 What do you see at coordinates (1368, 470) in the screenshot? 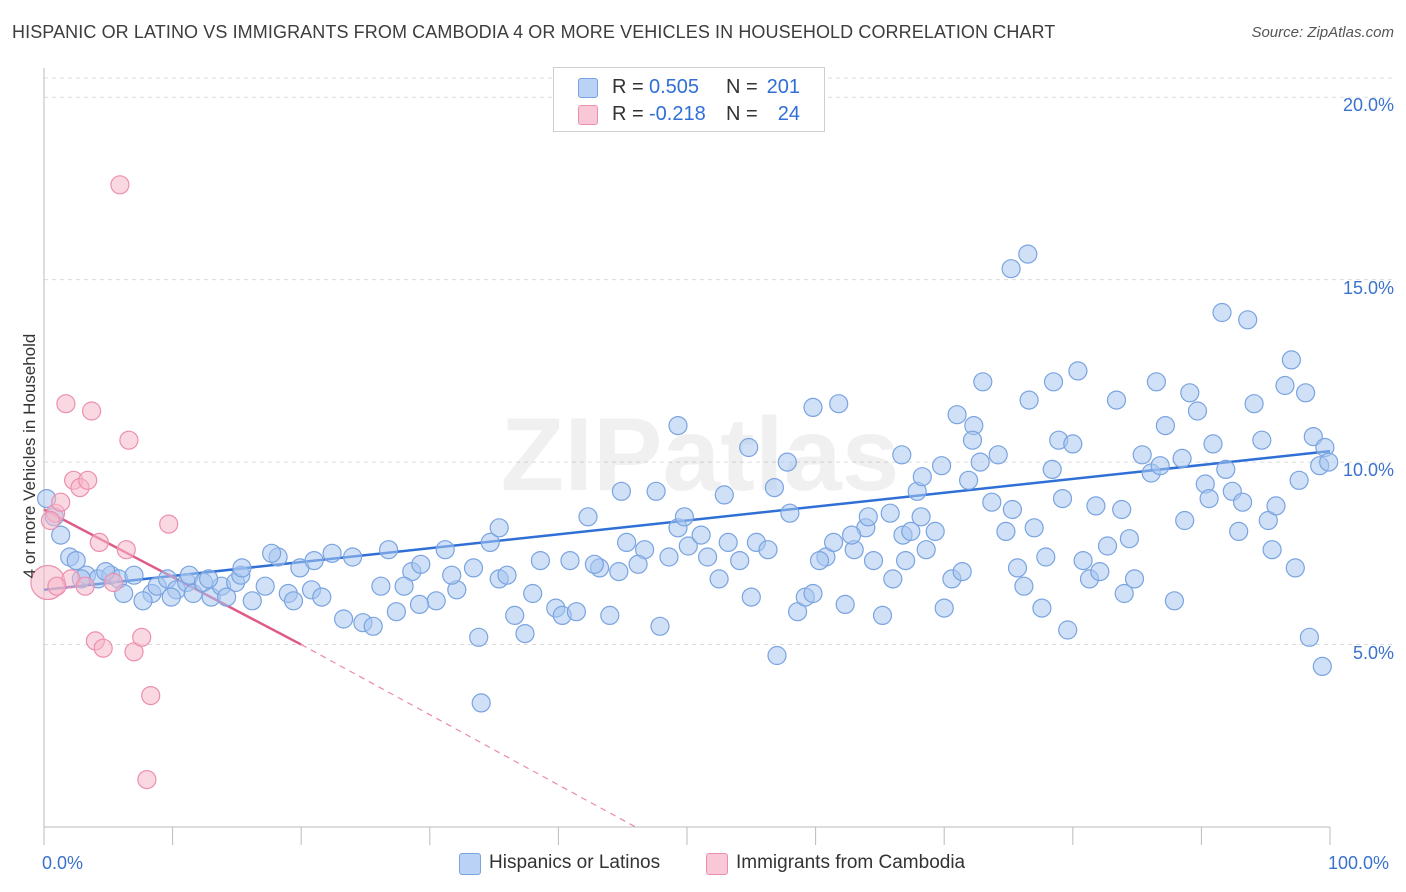
I see `y-tick-label: 10.0%` at bounding box center [1368, 470].